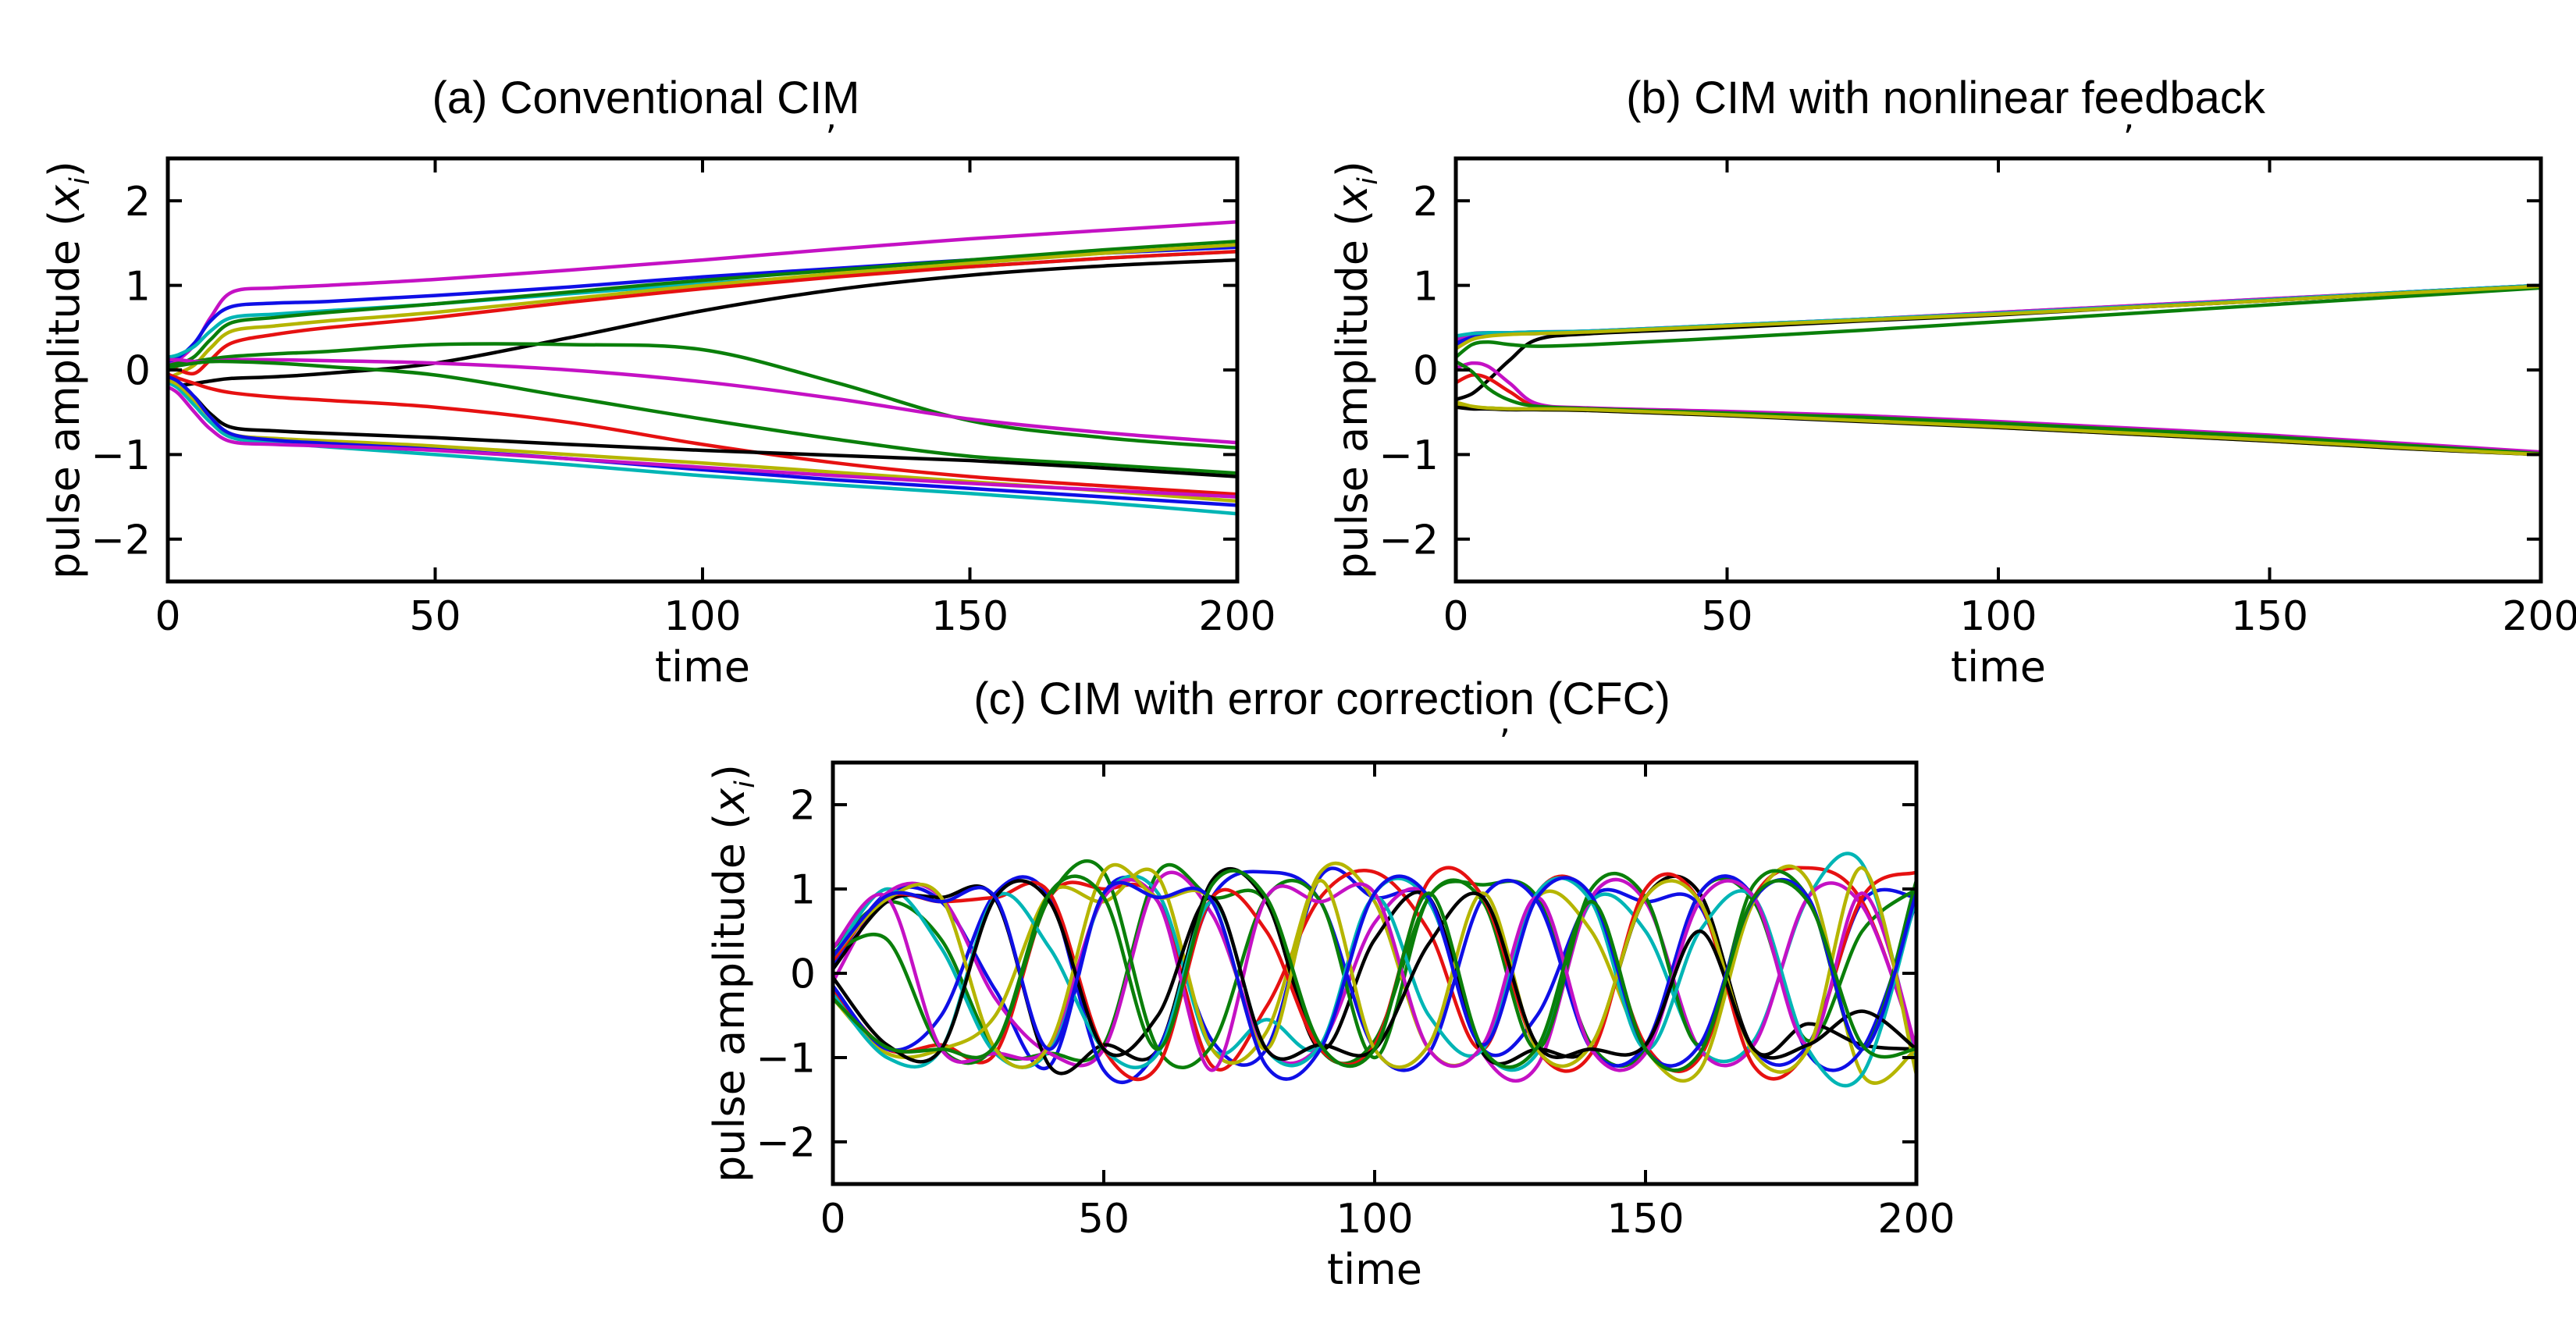 The width and height of the screenshot is (2576, 1337). What do you see at coordinates (646, 98) in the screenshot?
I see `panel-a-title: (a) Conventional CIM` at bounding box center [646, 98].